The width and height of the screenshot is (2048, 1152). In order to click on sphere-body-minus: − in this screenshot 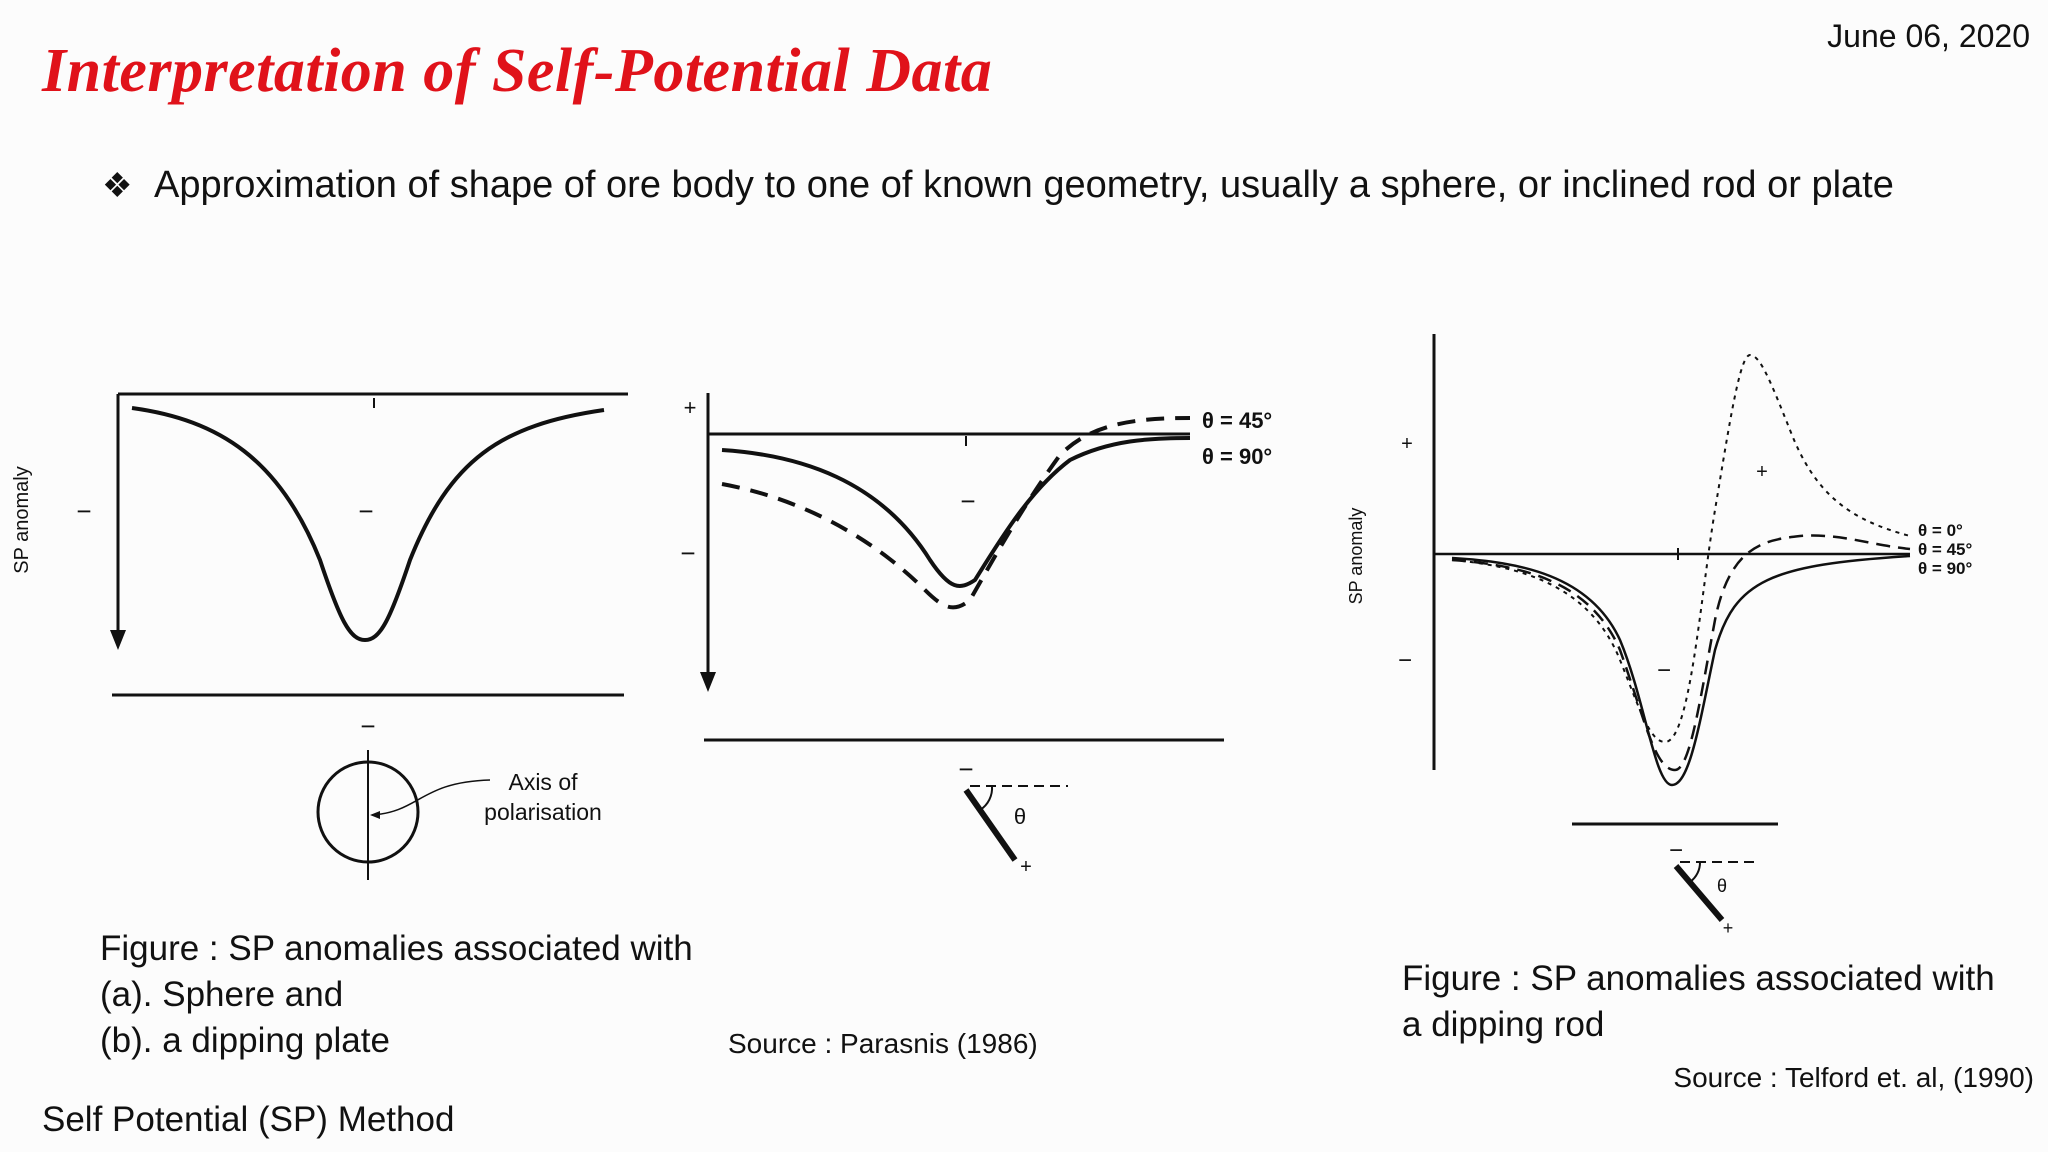, I will do `click(367, 726)`.